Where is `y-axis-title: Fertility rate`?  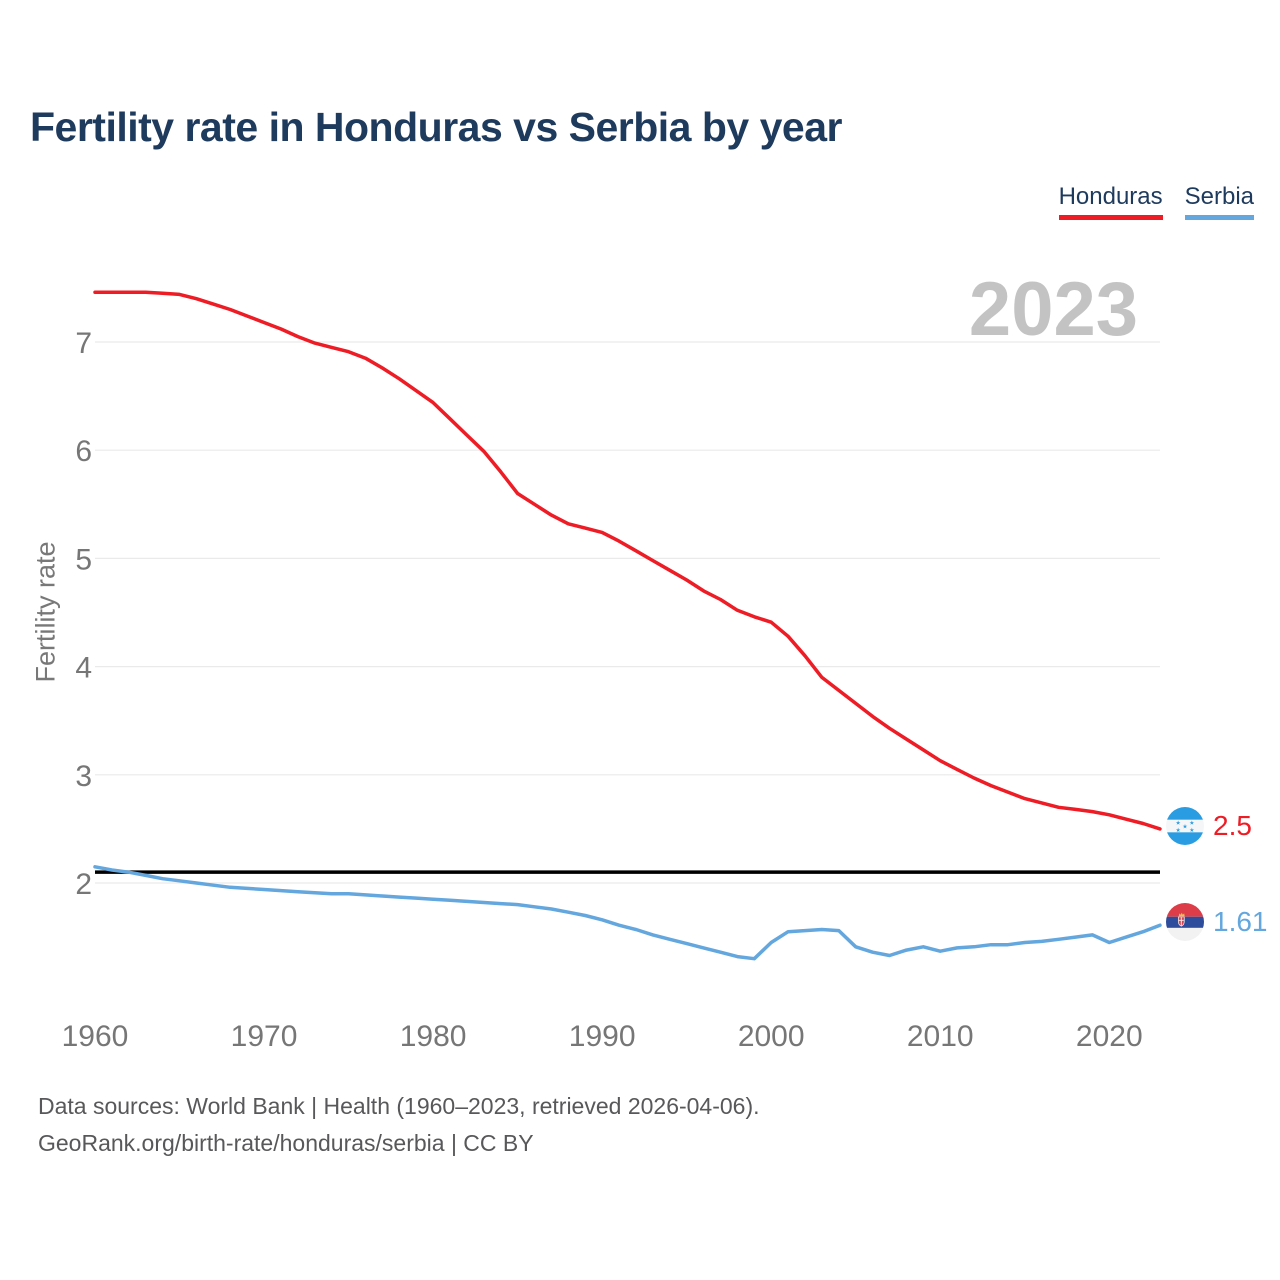 y-axis-title: Fertility rate is located at coordinates (45, 612).